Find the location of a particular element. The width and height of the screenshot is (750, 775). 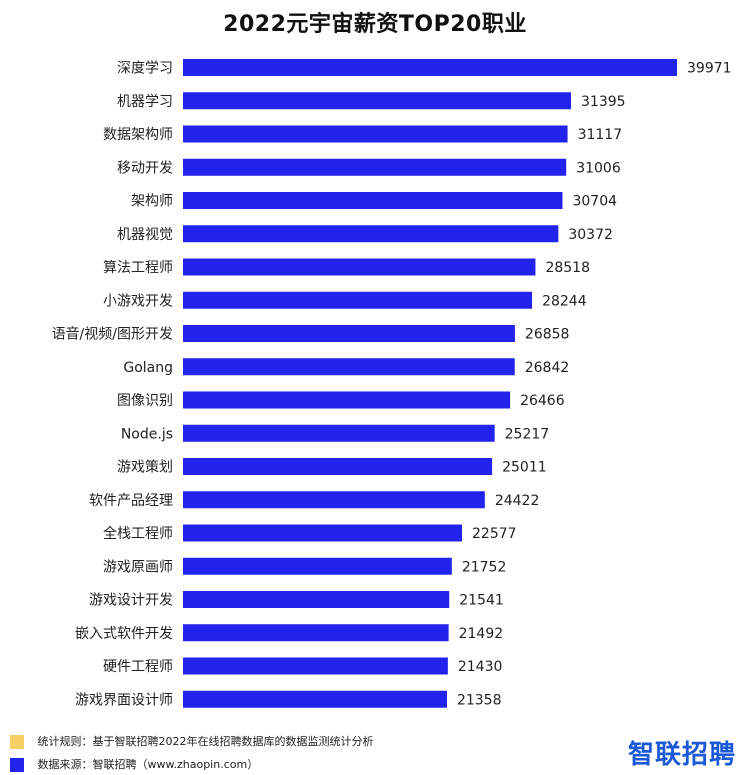

value-label: 26858 is located at coordinates (547, 335).